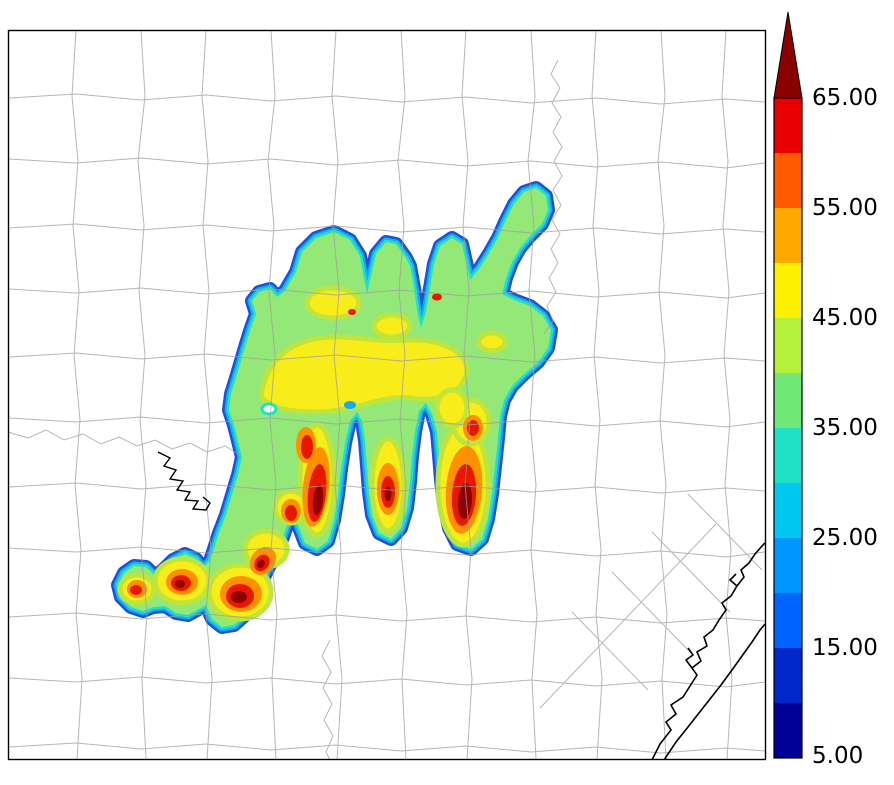 This screenshot has height=785, width=894. I want to click on colorbar-frame, so click(788, 428).